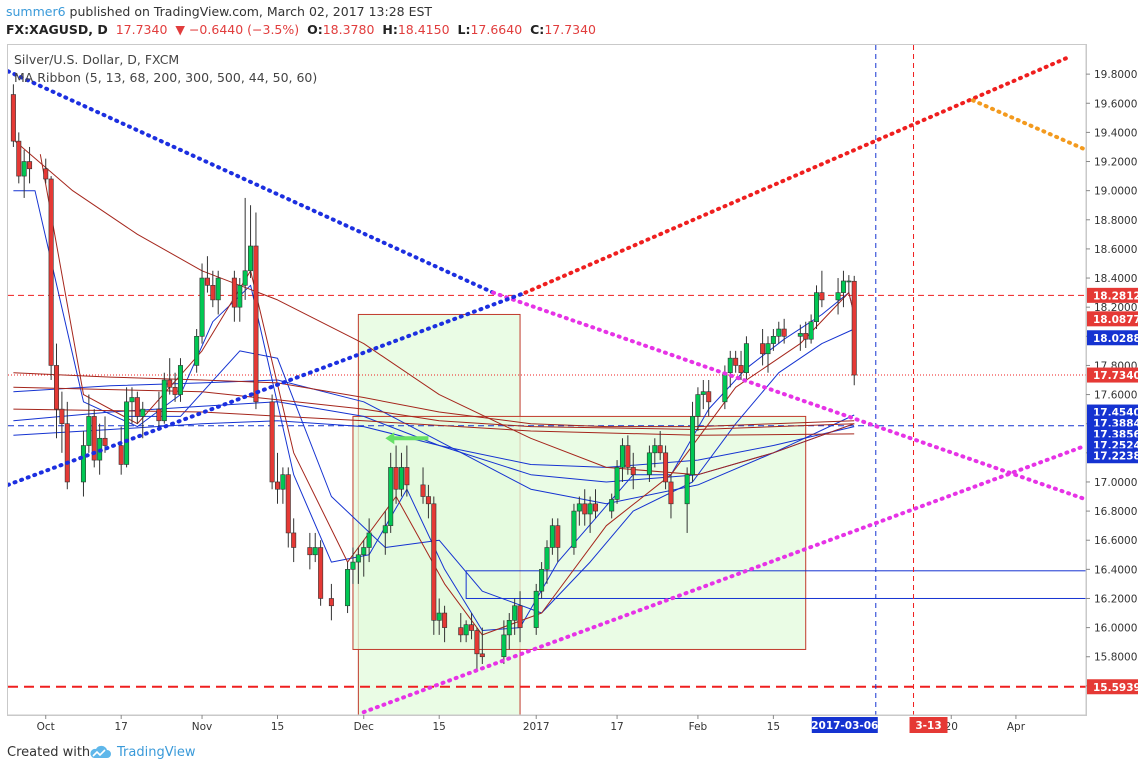 The height and width of the screenshot is (770, 1143). What do you see at coordinates (1115, 279) in the screenshot?
I see `y-tick-label-15: 18.4000` at bounding box center [1115, 279].